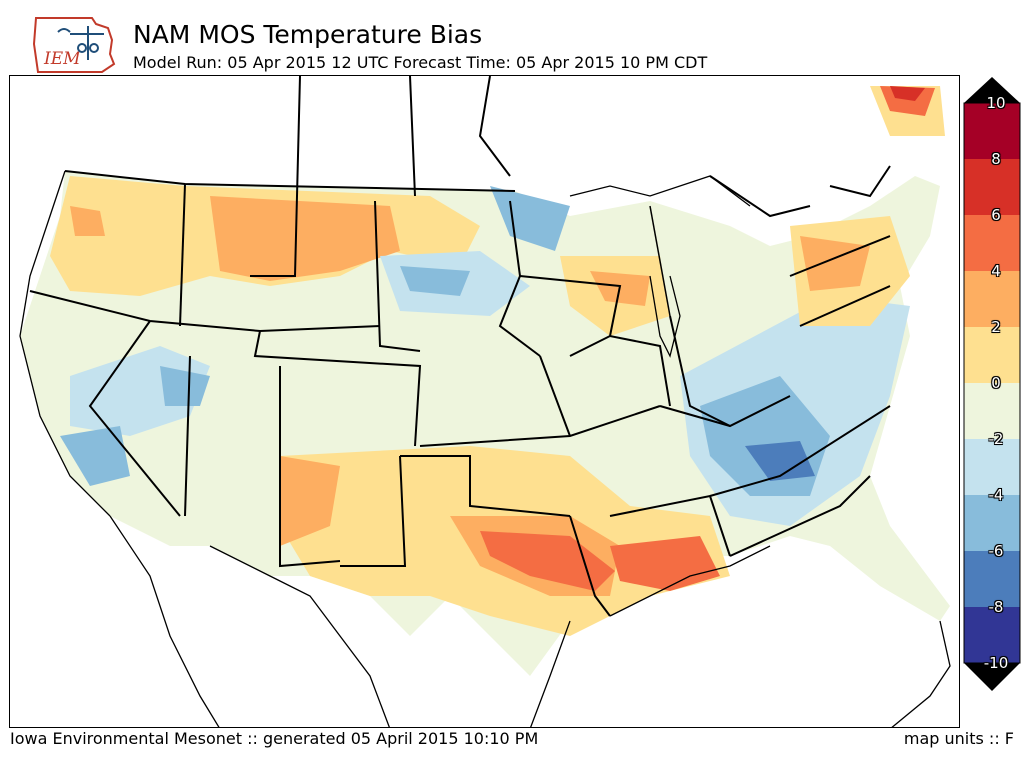 The image size is (1024, 768). I want to click on colorbar-over-arrow, so click(992, 90).